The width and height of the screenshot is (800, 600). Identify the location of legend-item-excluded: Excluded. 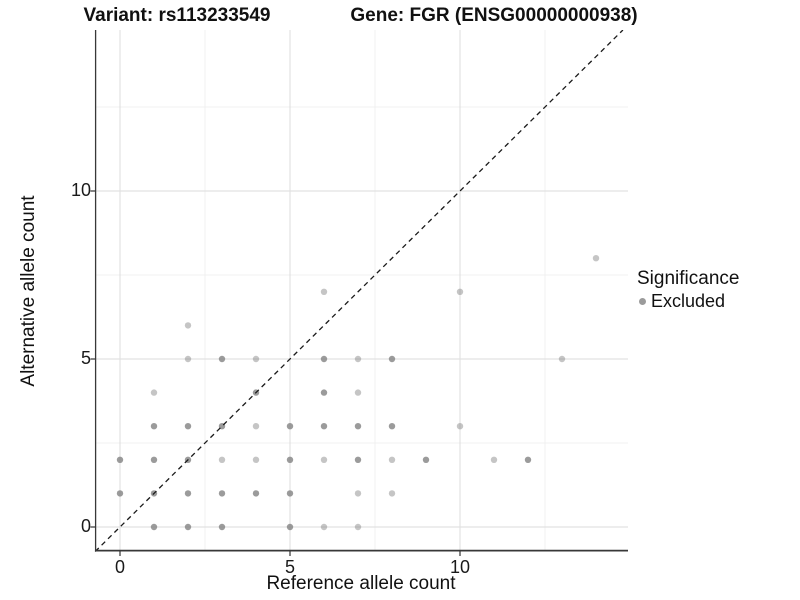
(688, 301).